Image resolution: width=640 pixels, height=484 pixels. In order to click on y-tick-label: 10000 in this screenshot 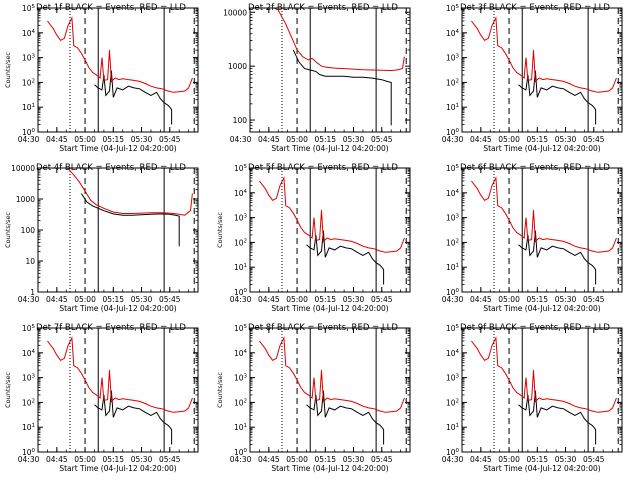, I will do `click(23, 168)`.